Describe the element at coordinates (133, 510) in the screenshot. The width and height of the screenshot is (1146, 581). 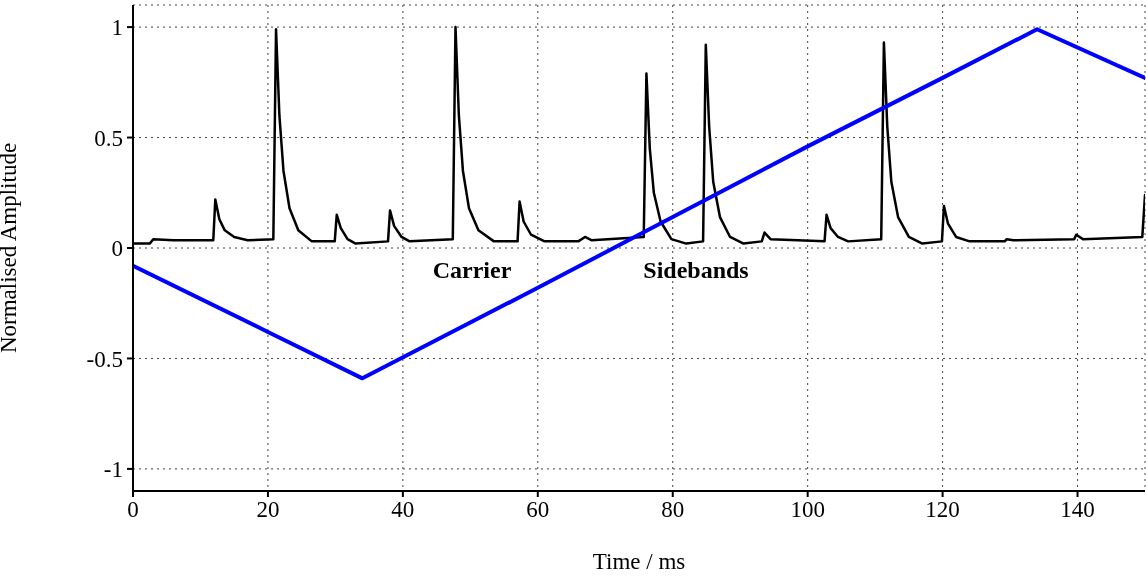
I see `x-tick-label: 0` at that location.